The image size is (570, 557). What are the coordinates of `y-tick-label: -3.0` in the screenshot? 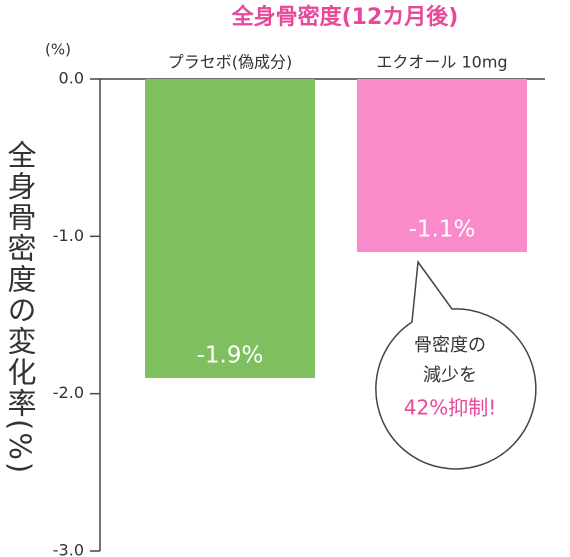 It's located at (68, 549).